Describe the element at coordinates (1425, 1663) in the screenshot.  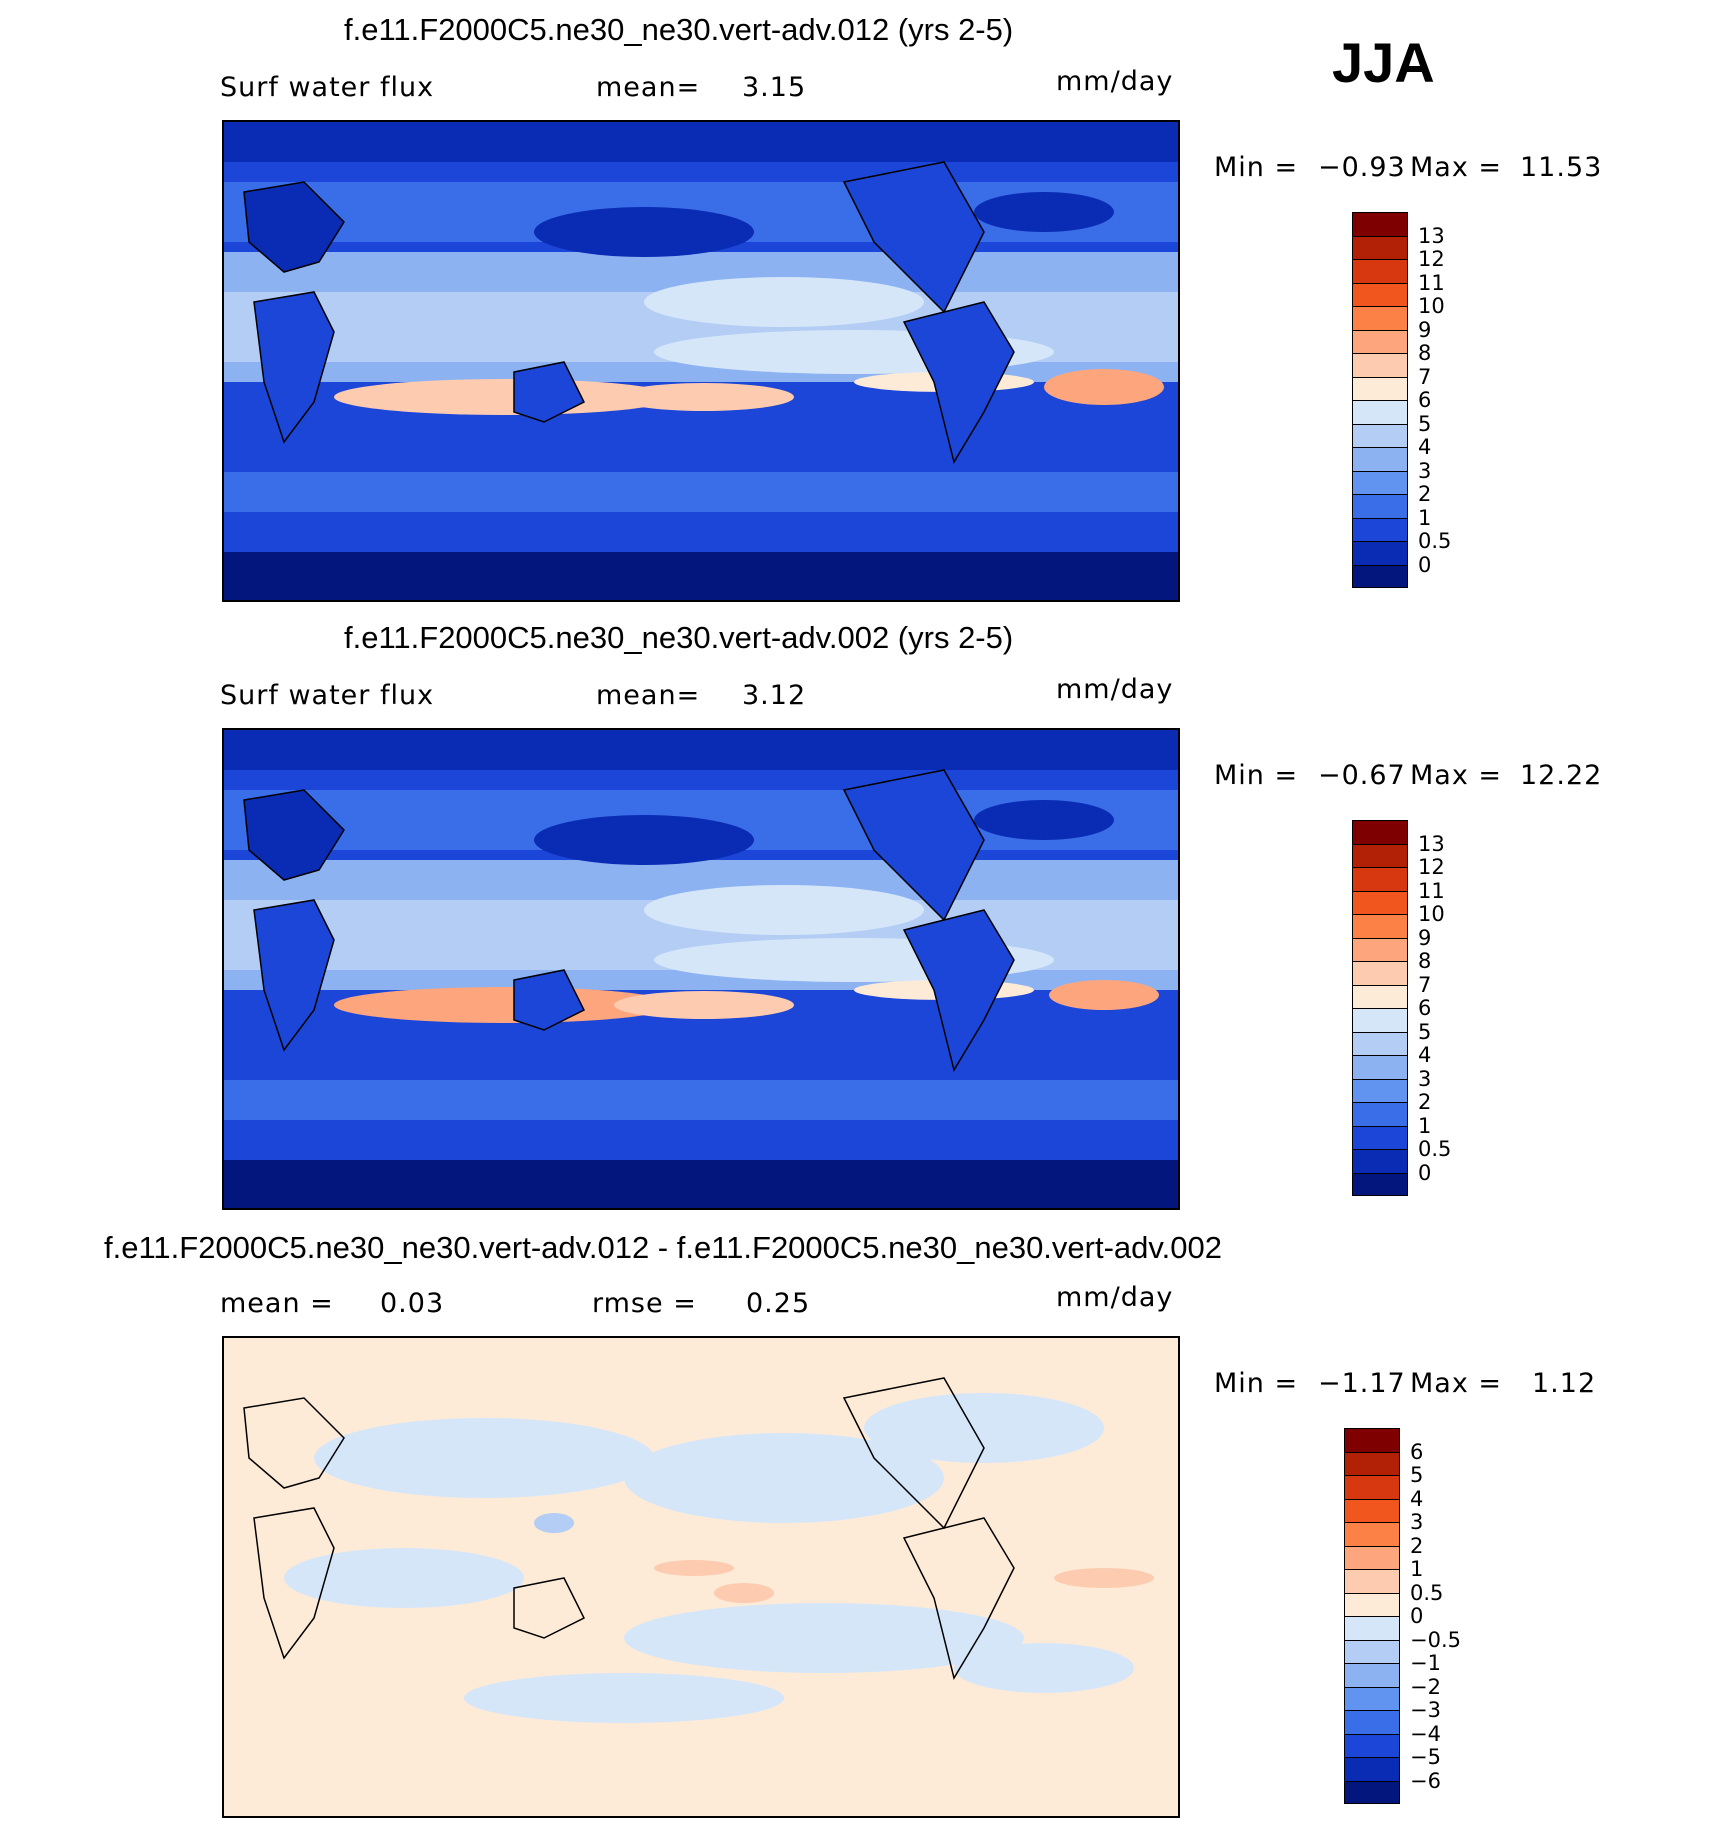
I see `colorbar-tick-label: −1` at that location.